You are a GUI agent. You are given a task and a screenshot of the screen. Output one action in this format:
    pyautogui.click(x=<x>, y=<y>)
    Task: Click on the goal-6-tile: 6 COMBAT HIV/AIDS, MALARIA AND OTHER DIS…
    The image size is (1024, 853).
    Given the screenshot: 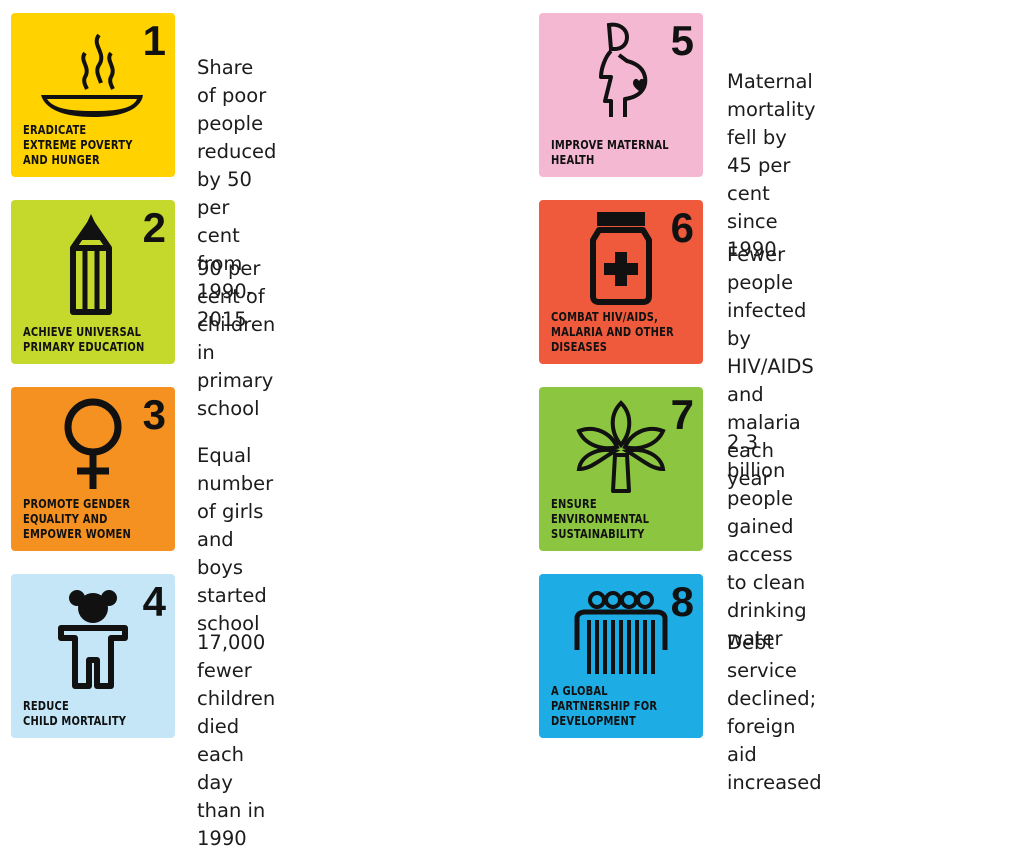 What is the action you would take?
    pyautogui.click(x=621, y=282)
    